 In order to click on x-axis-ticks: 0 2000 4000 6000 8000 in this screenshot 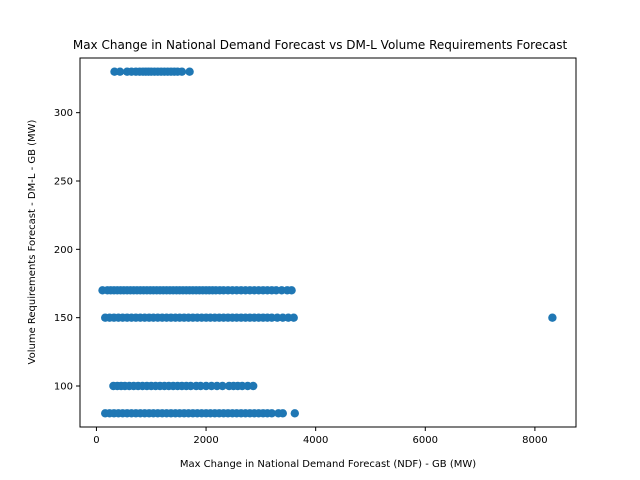, I will do `click(320, 436)`.